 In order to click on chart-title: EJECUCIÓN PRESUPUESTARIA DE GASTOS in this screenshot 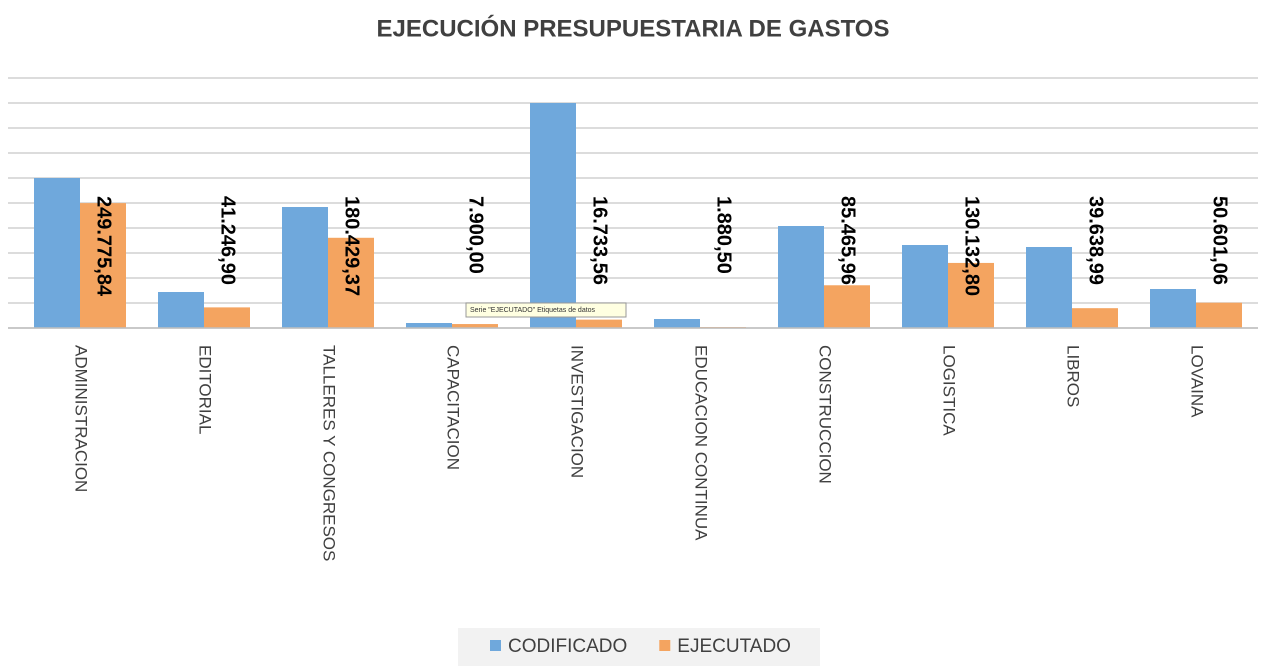, I will do `click(633, 28)`.